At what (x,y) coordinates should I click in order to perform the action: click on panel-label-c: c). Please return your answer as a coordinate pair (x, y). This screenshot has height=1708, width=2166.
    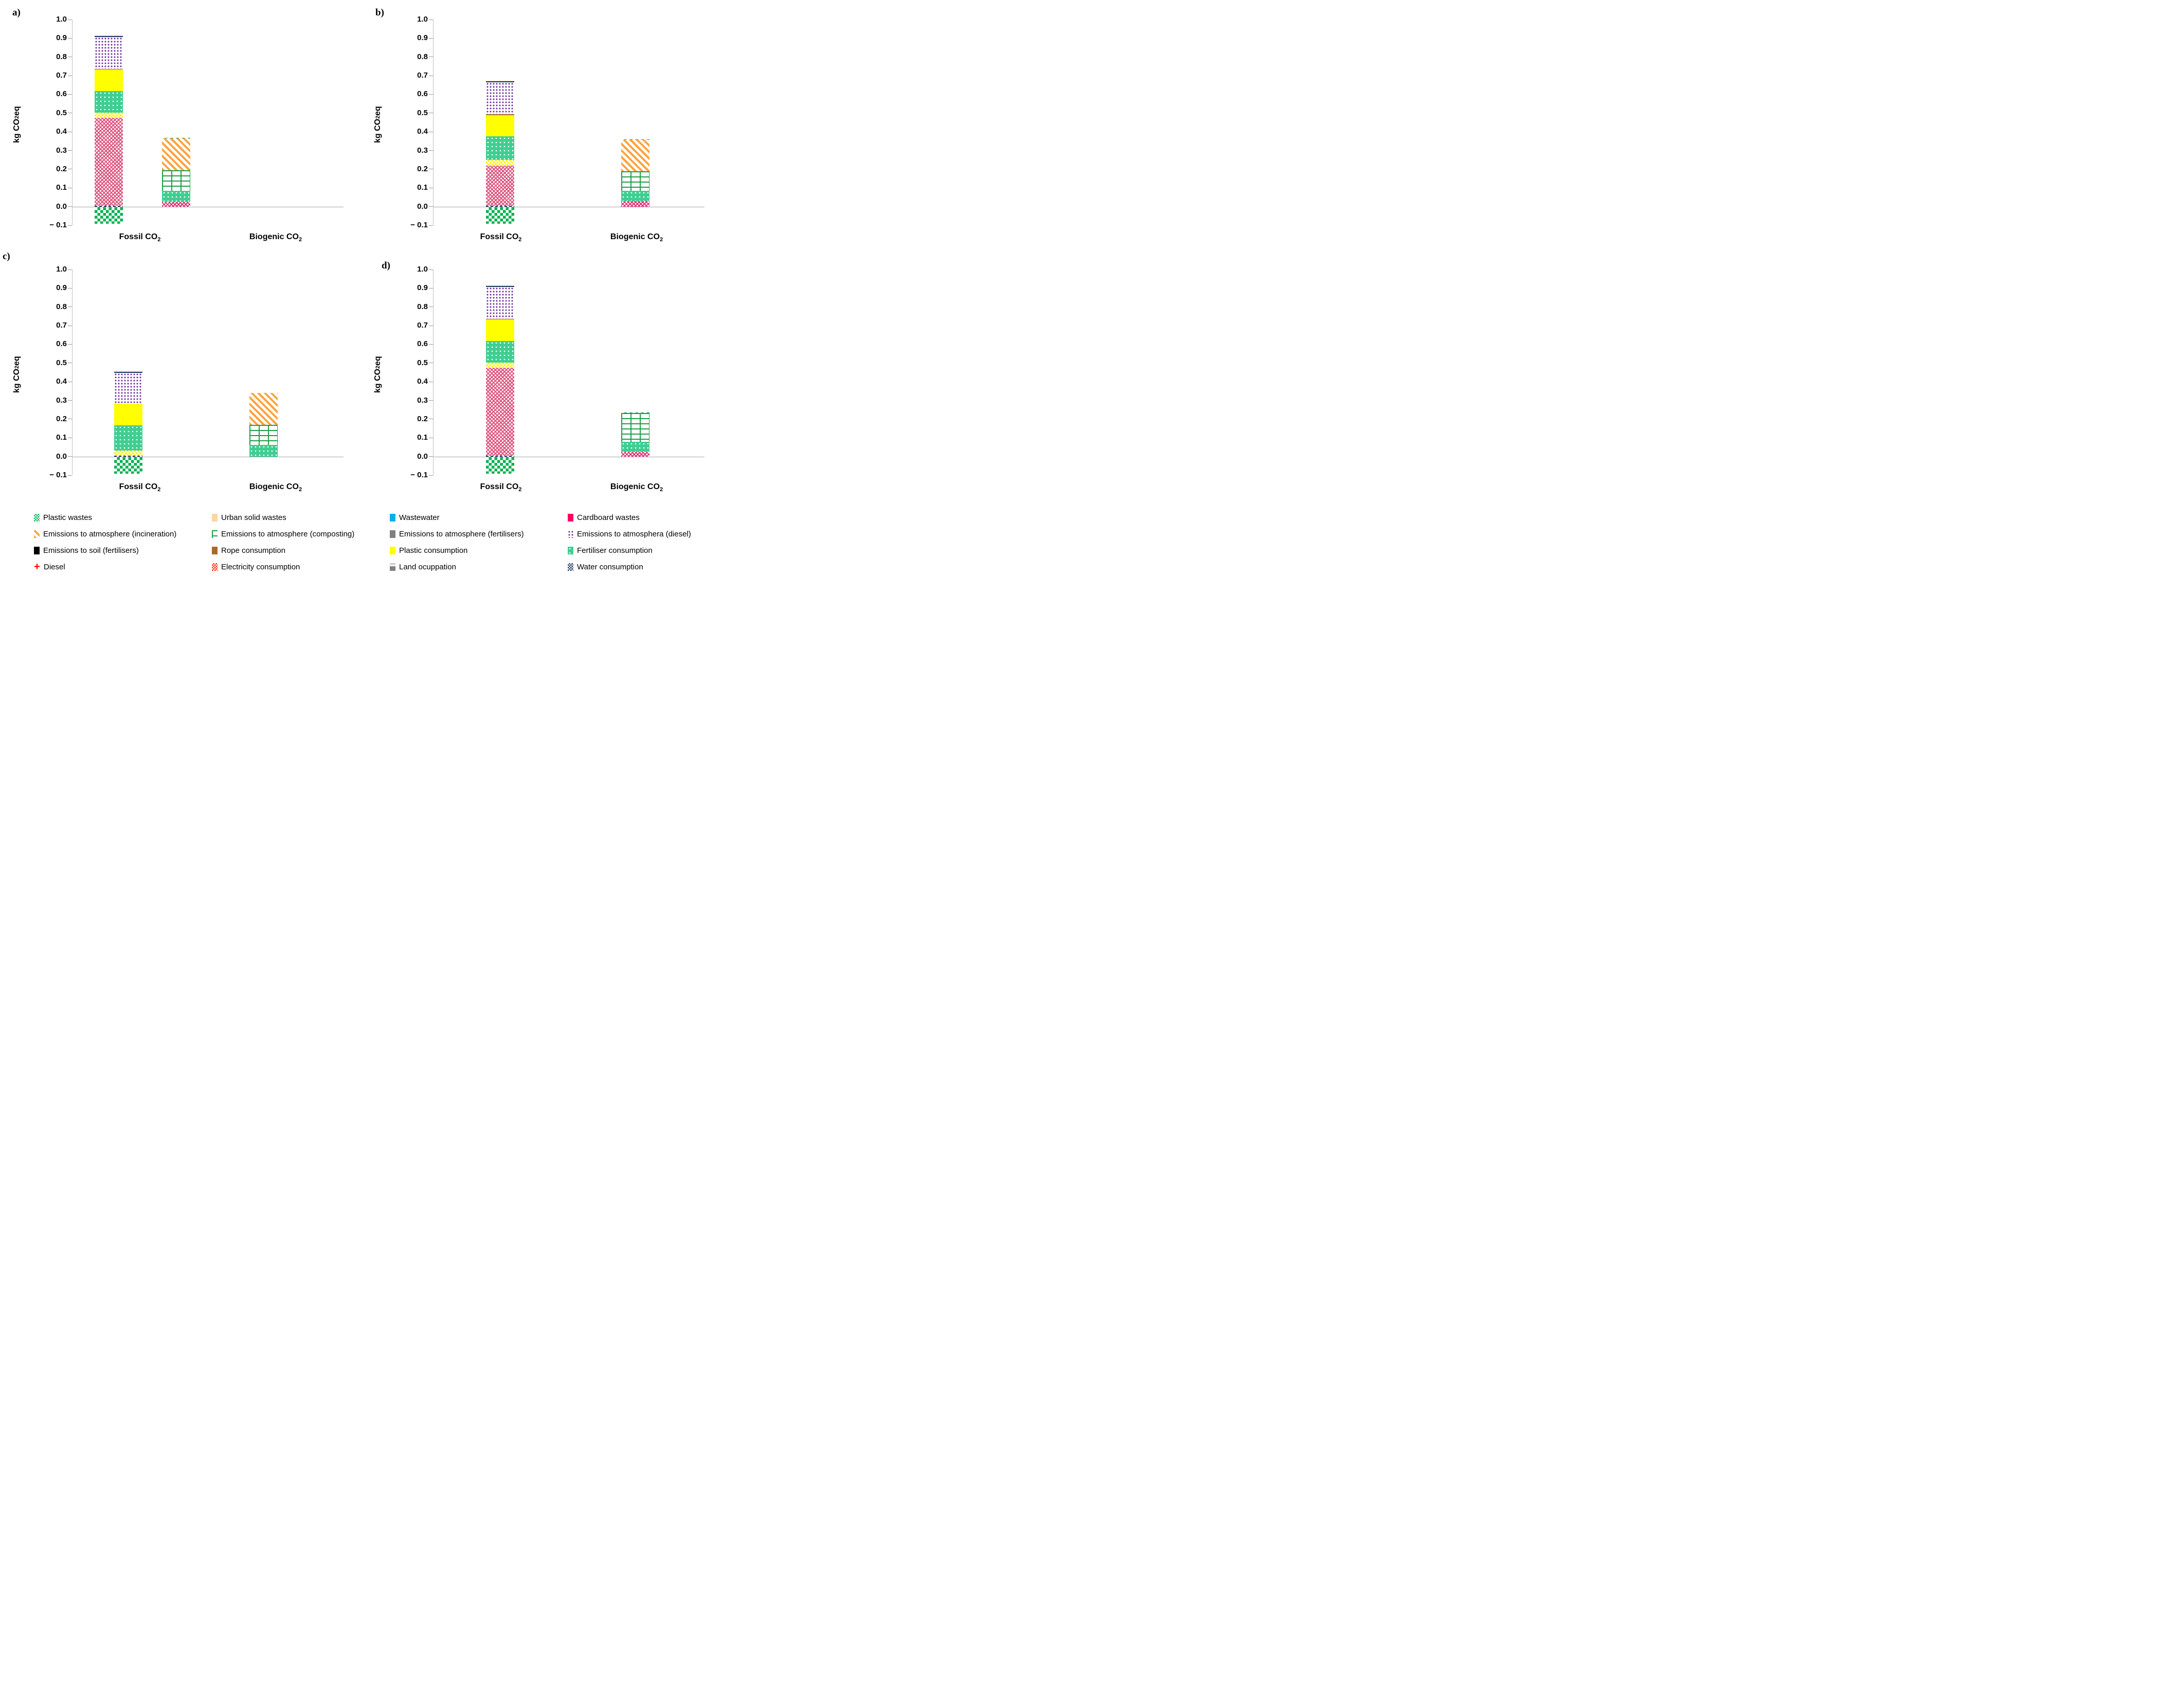
    Looking at the image, I should click on (6, 256).